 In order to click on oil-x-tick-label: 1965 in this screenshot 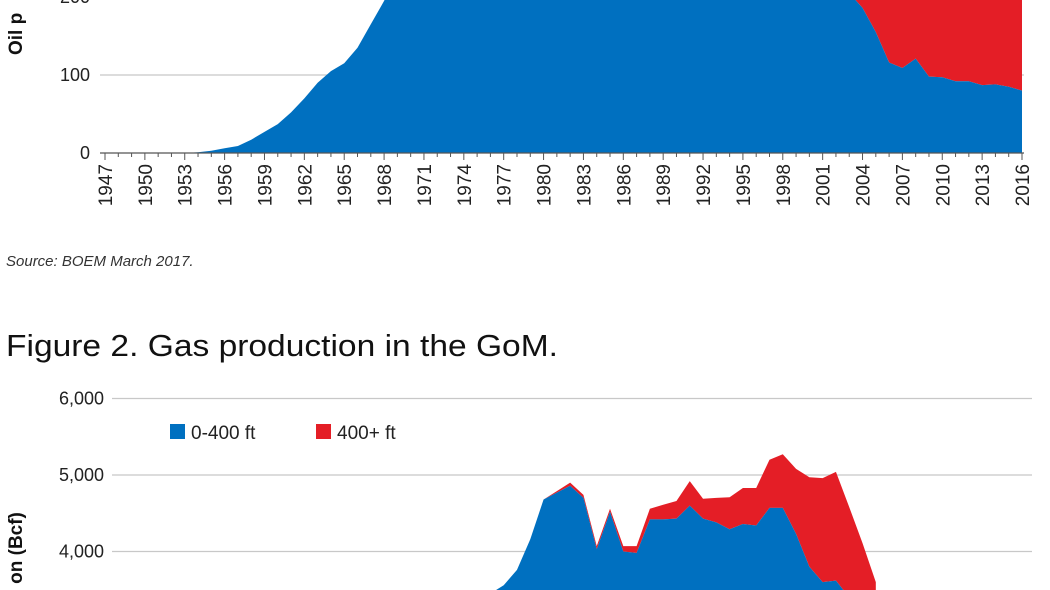, I will do `click(345, 185)`.